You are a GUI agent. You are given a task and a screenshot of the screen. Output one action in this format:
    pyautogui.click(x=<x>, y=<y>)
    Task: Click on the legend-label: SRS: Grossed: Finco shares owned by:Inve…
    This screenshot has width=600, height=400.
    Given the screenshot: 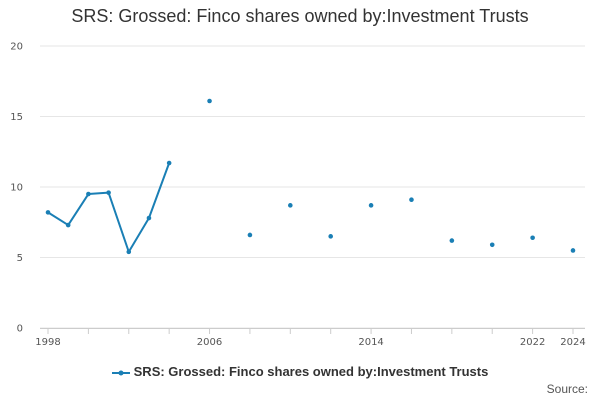 What is the action you would take?
    pyautogui.click(x=311, y=371)
    